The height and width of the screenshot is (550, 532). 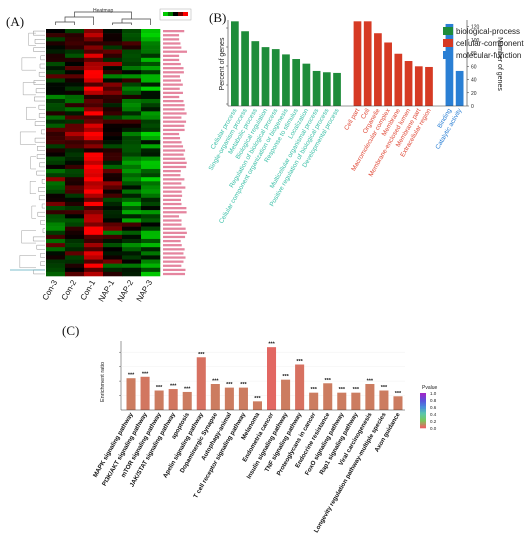 What do you see at coordinates (50, 290) in the screenshot?
I see `heatmap-column-label: Con-3` at bounding box center [50, 290].